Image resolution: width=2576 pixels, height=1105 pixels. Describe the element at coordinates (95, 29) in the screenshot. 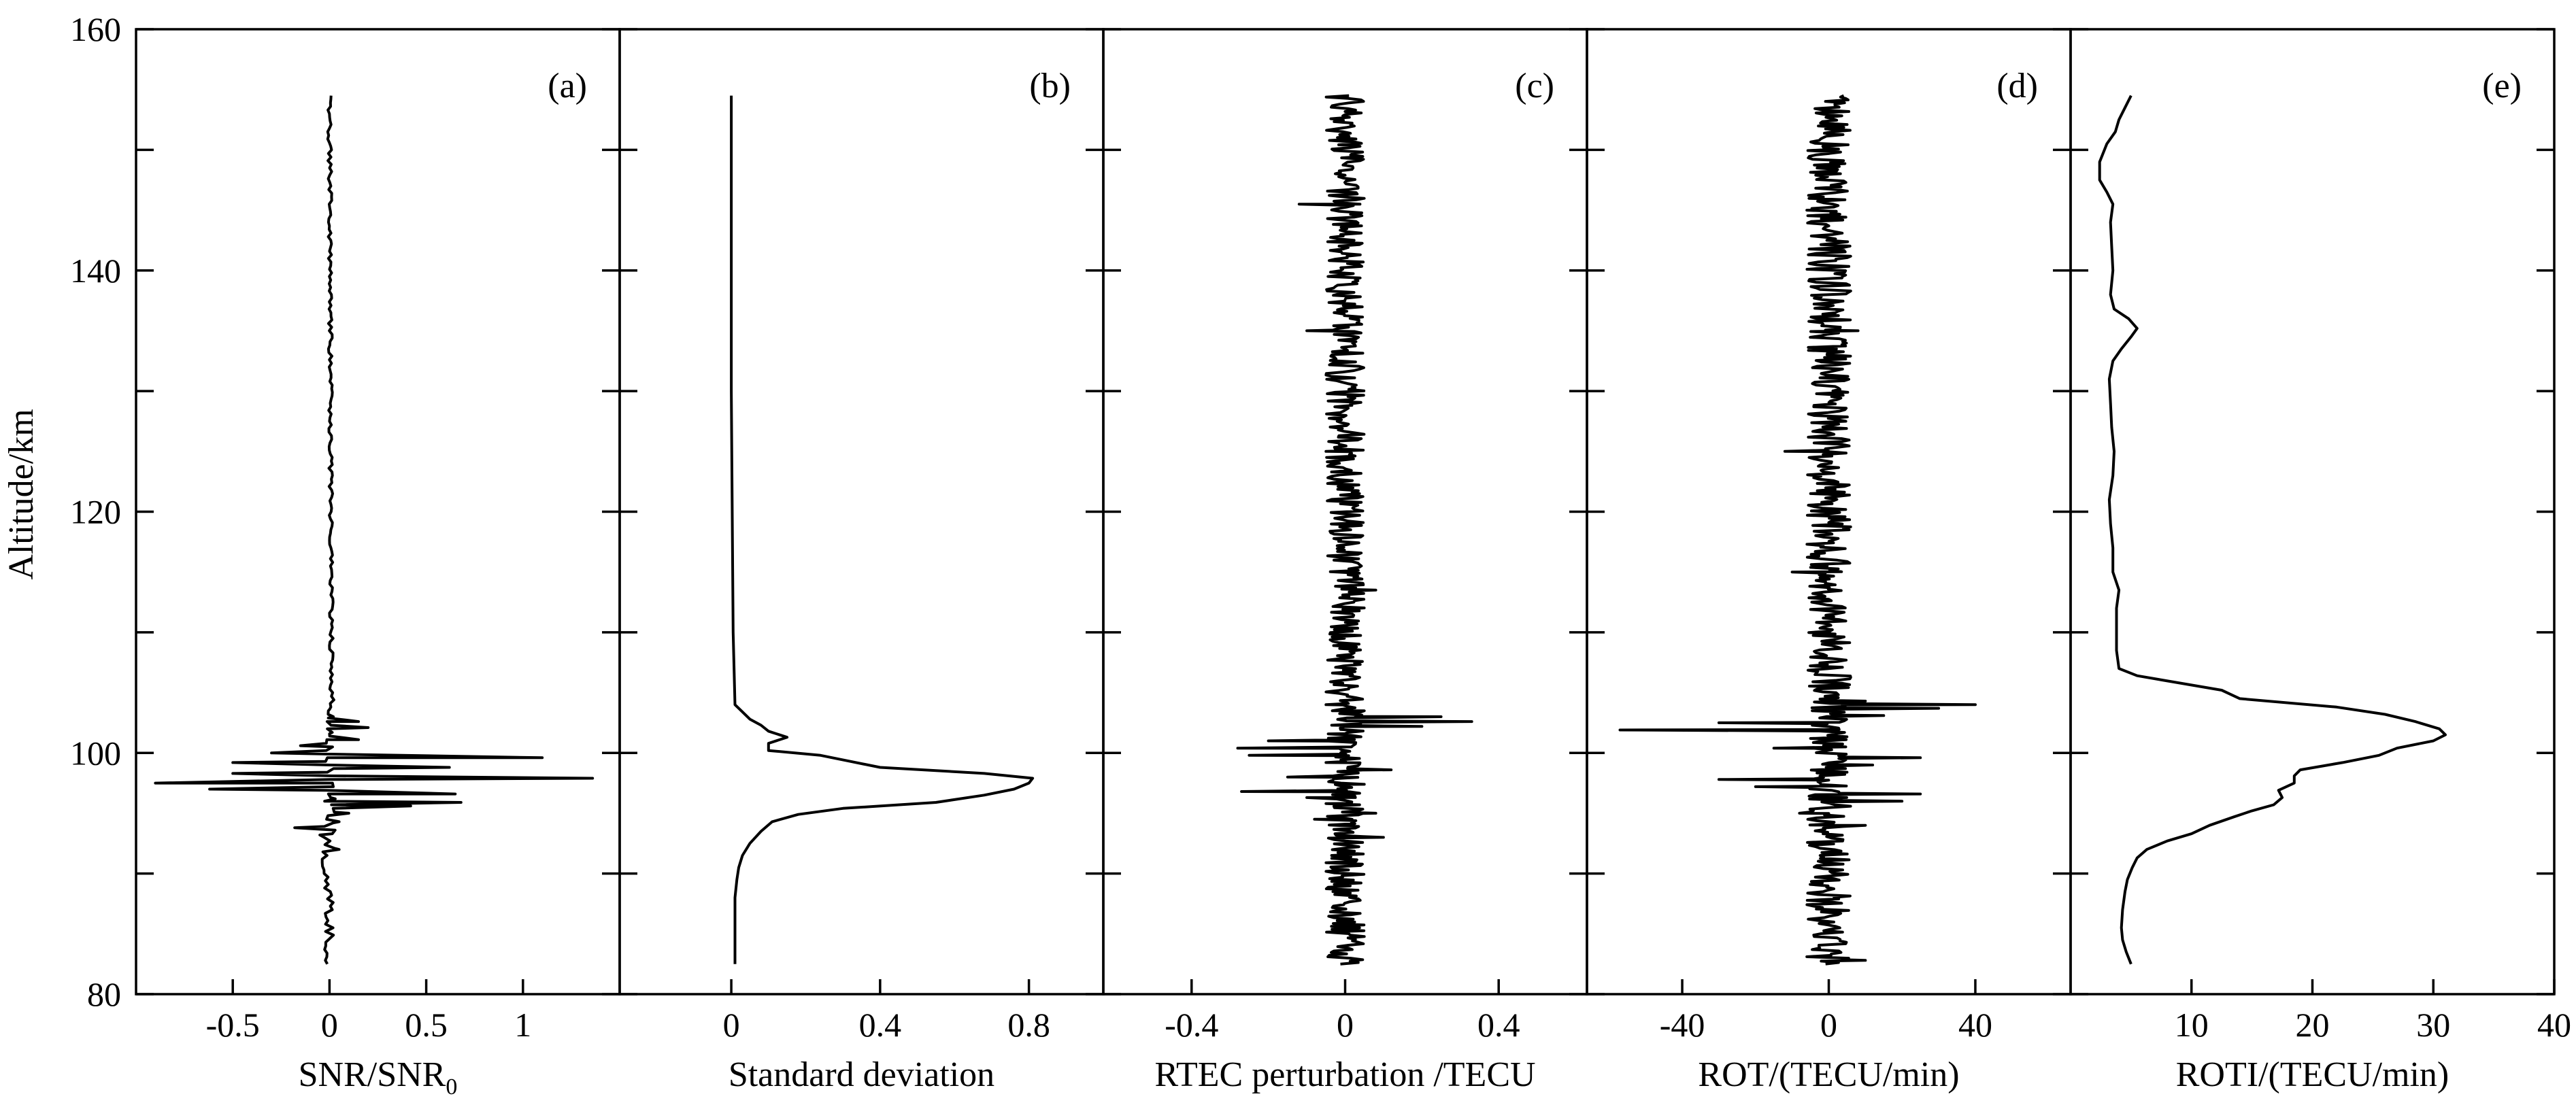

I see `y-tick-label: 160` at that location.